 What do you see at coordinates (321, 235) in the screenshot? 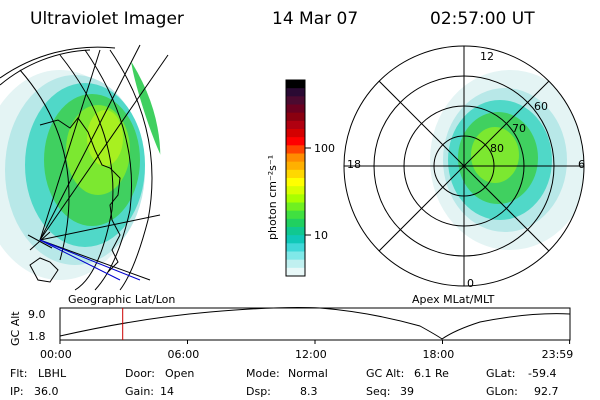
I see `colorbar-tick-10: 10` at bounding box center [321, 235].